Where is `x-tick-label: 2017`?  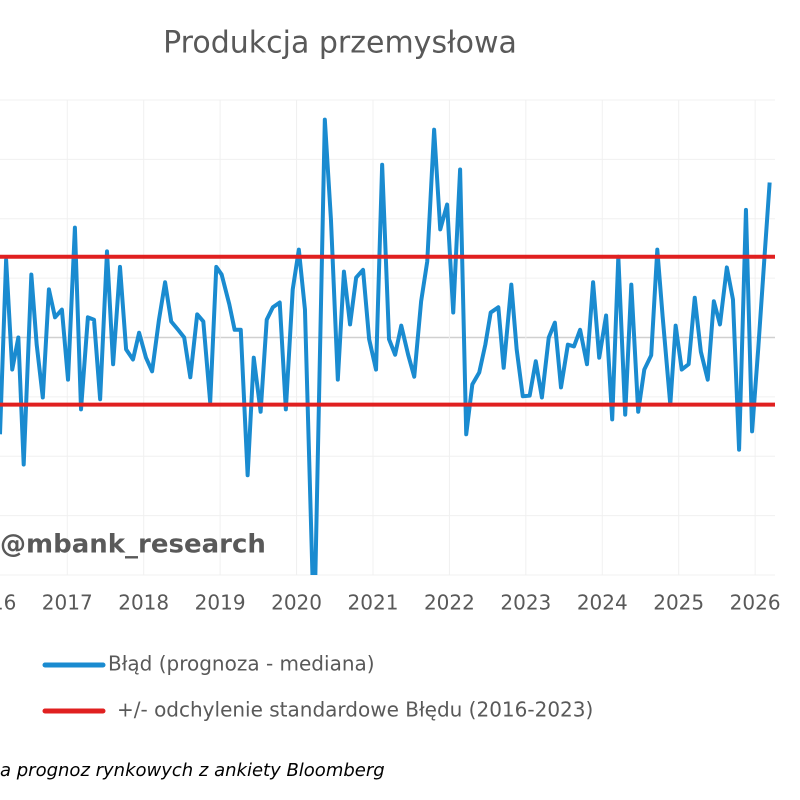
x-tick-label: 2017 is located at coordinates (67, 603).